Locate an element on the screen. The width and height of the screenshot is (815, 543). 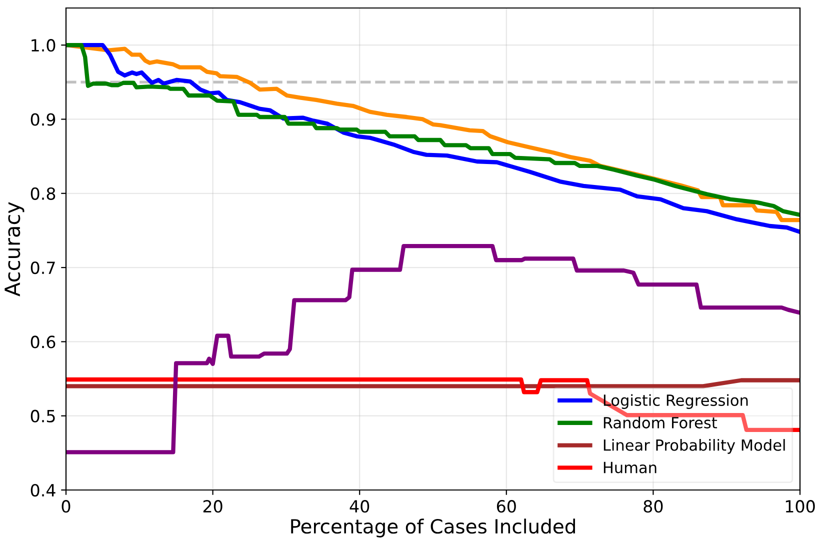
y-tick-label: 0.5 is located at coordinates (42, 416).